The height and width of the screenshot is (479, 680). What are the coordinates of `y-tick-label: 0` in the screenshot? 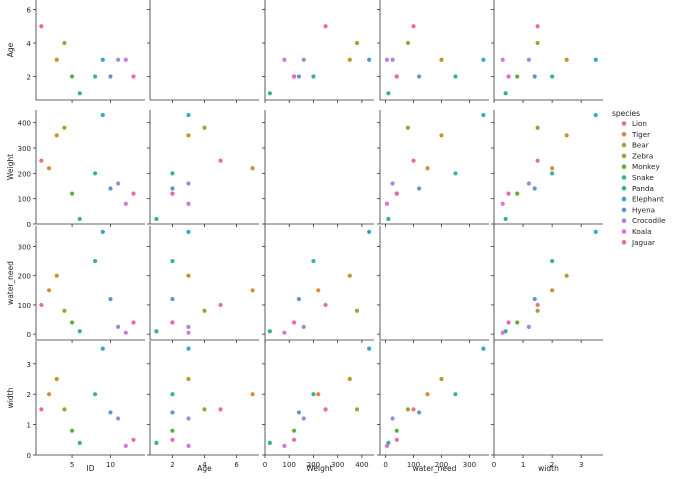 It's located at (29, 456).